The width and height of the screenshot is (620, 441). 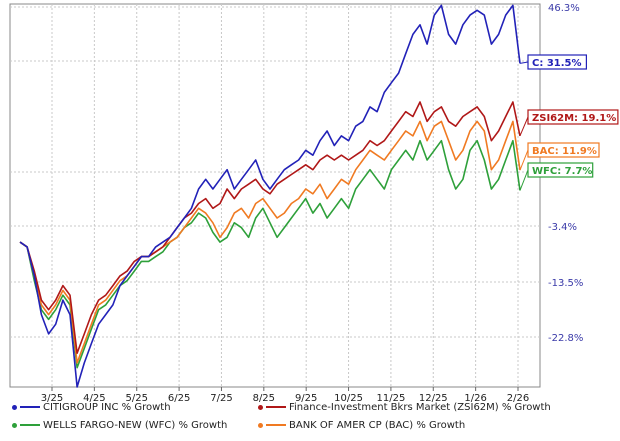 What do you see at coordinates (306, 398) in the screenshot?
I see `x-tick-label: 9/25` at bounding box center [306, 398].